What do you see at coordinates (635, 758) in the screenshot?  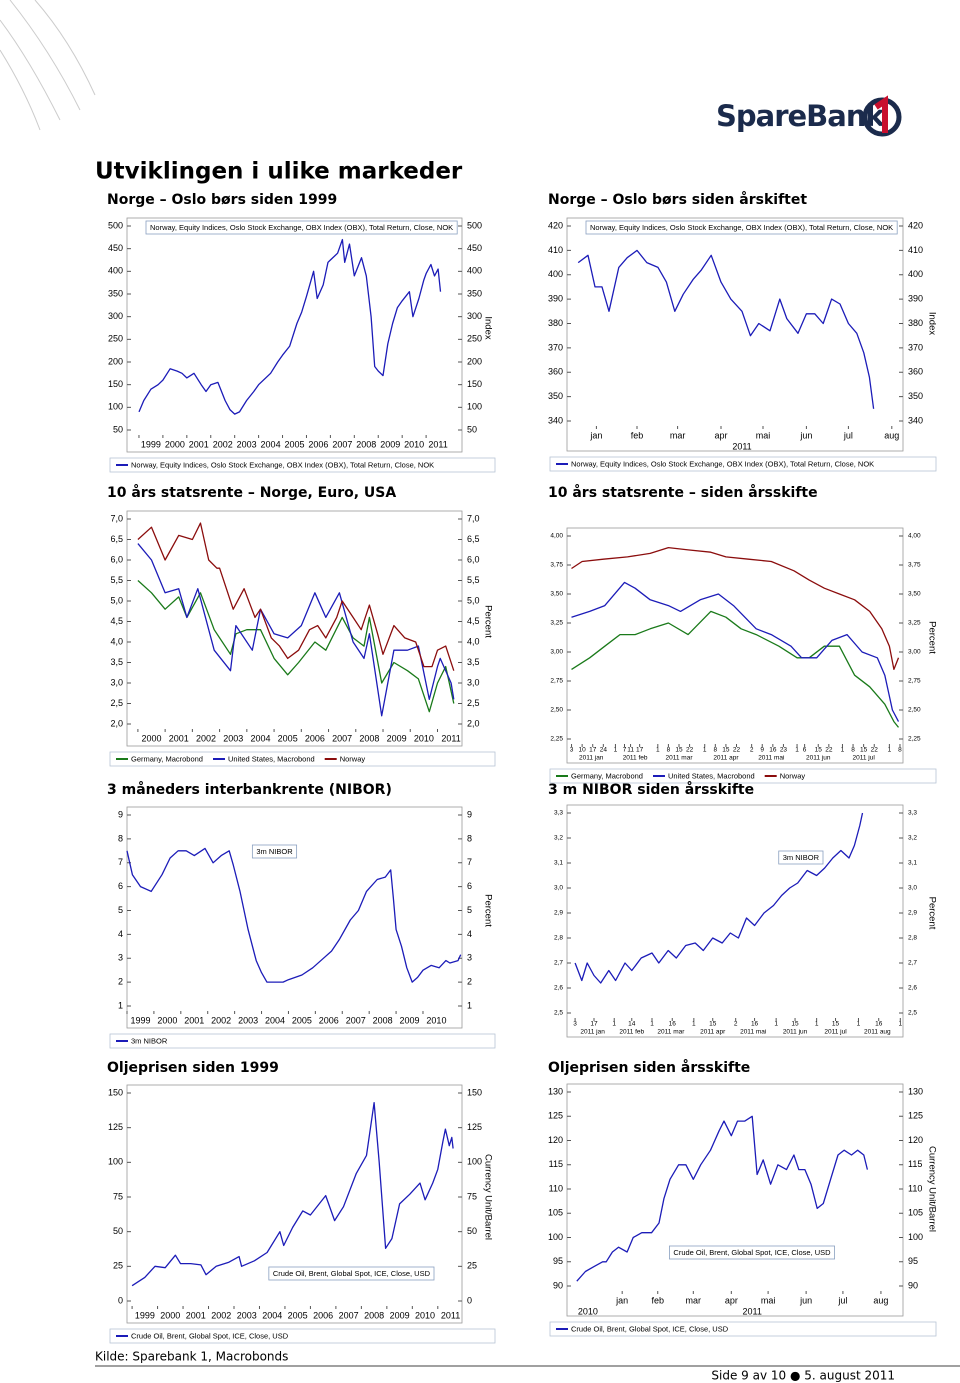 I see `x-group-label: 2011 feb` at bounding box center [635, 758].